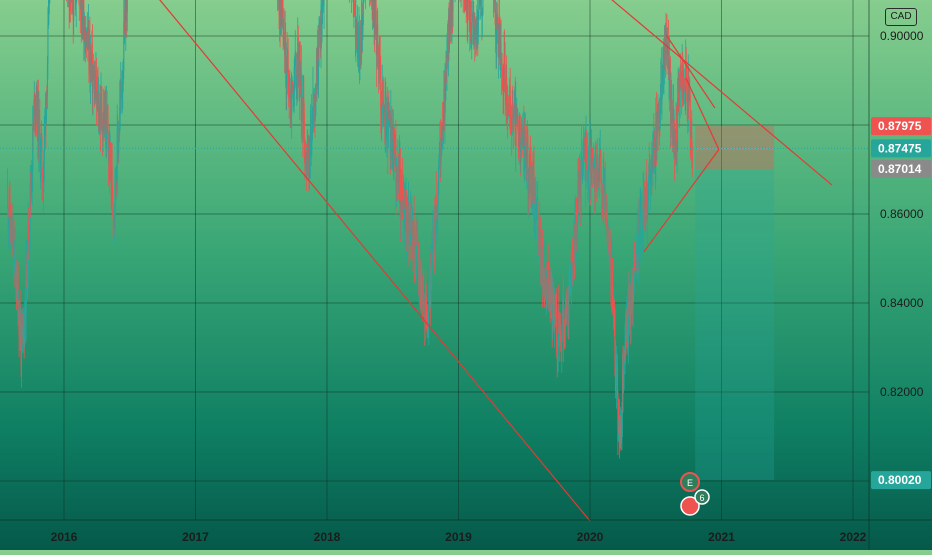 Image resolution: width=932 pixels, height=555 pixels. I want to click on x-tick-label: 2019, so click(458, 537).